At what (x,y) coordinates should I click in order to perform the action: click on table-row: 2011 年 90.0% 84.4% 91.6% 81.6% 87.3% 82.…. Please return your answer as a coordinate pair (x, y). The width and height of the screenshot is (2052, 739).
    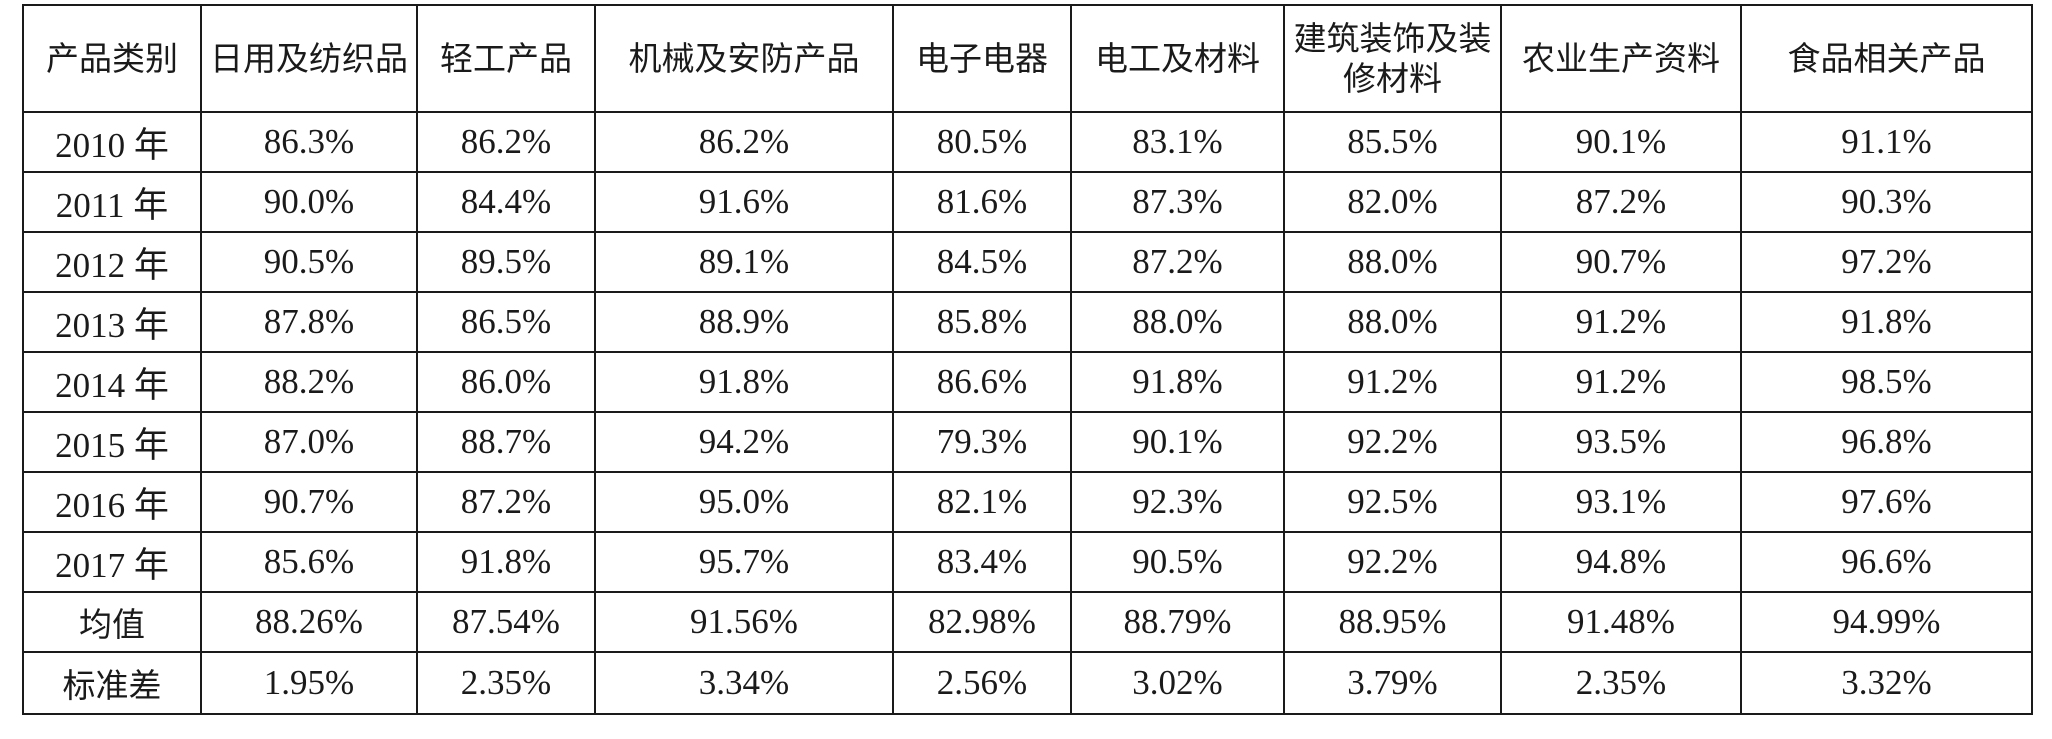
    Looking at the image, I should click on (1027, 202).